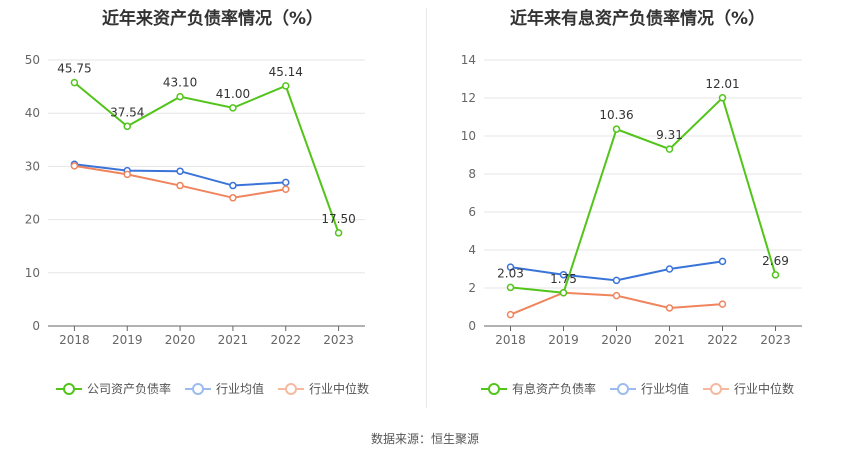 The width and height of the screenshot is (850, 459). I want to click on data-label: 45.75, so click(74, 69).